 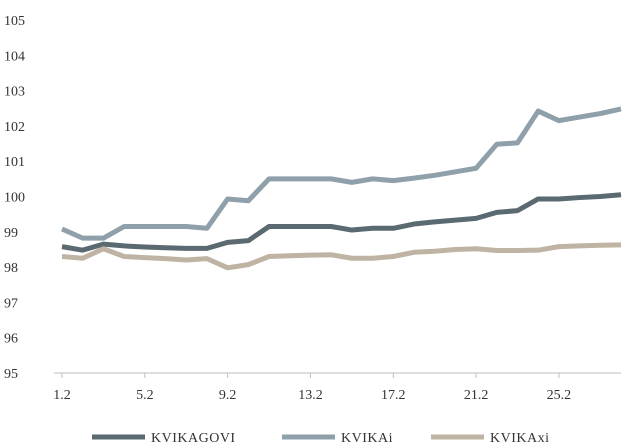 What do you see at coordinates (367, 438) in the screenshot?
I see `legend-label-kvikai: KVIKAi` at bounding box center [367, 438].